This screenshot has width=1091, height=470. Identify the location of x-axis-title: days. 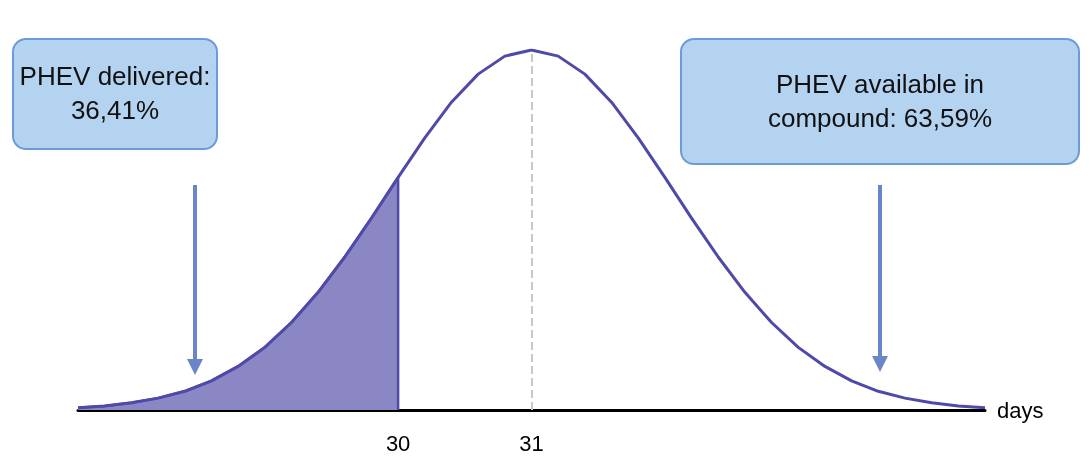
(1020, 410).